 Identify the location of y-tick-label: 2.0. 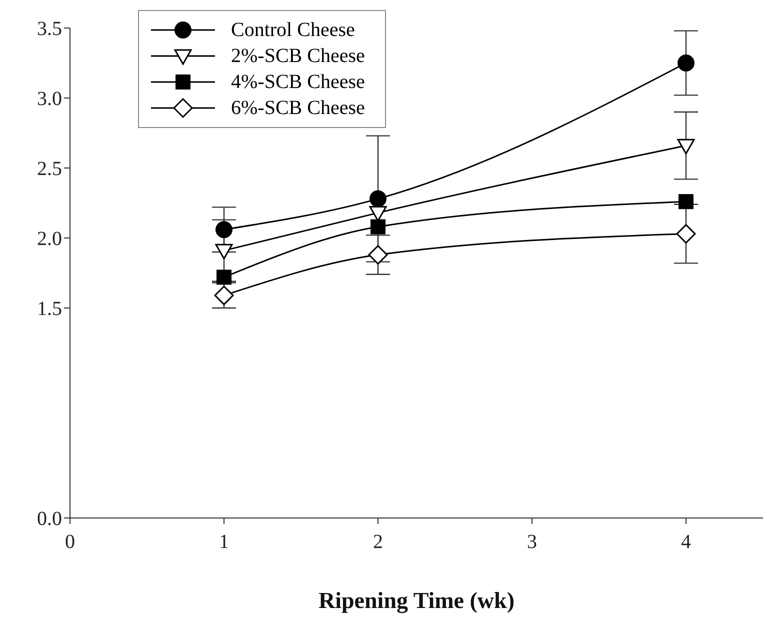
(49, 239).